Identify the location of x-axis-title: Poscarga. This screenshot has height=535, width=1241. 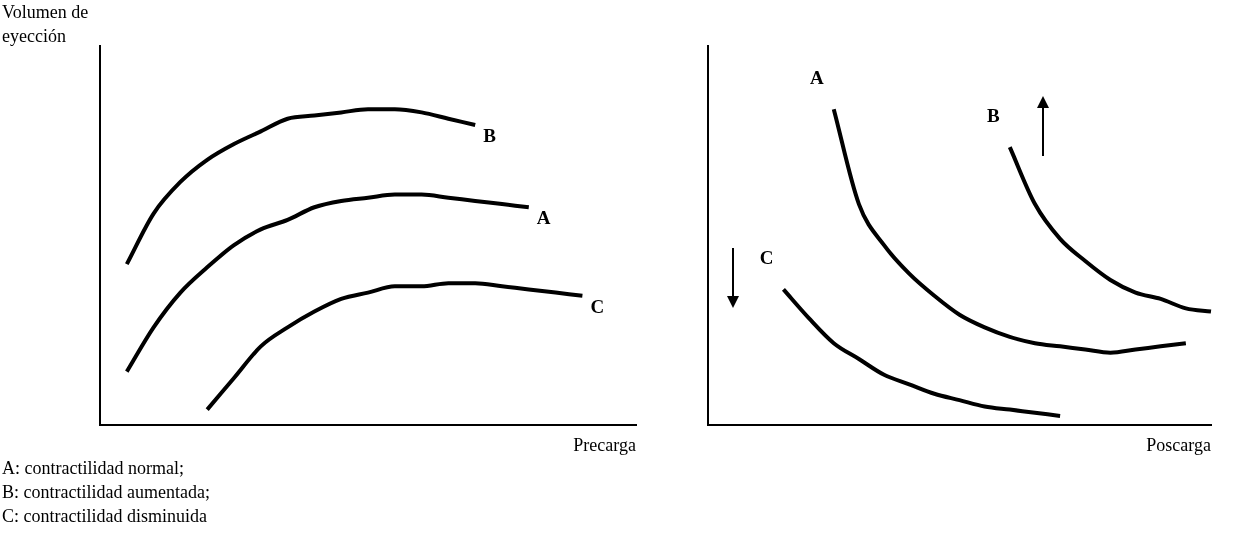
(1179, 444).